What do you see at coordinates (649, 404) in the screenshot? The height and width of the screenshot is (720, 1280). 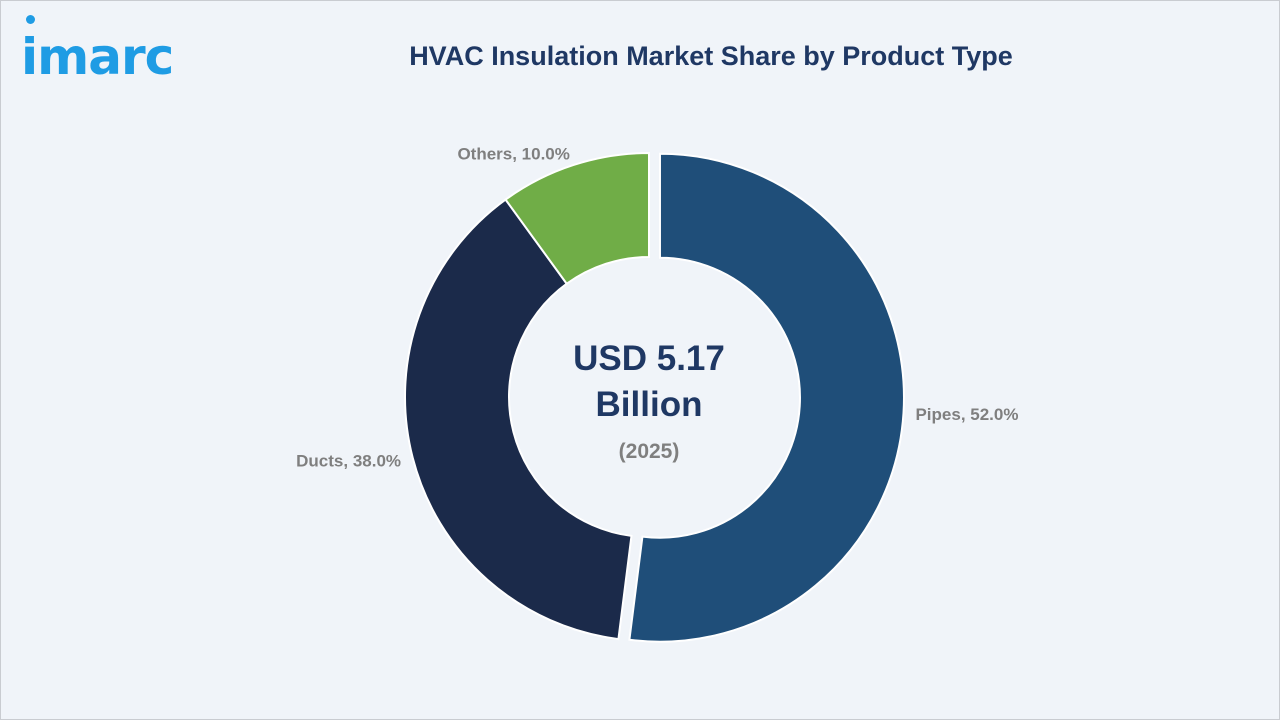 I see `center-value-line-2: Billion` at bounding box center [649, 404].